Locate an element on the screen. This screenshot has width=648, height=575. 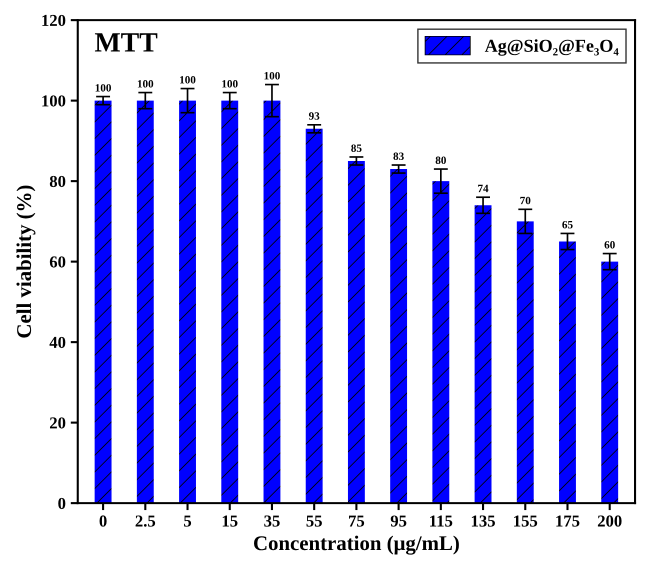
x-tick-label: 155 is located at coordinates (526, 521).